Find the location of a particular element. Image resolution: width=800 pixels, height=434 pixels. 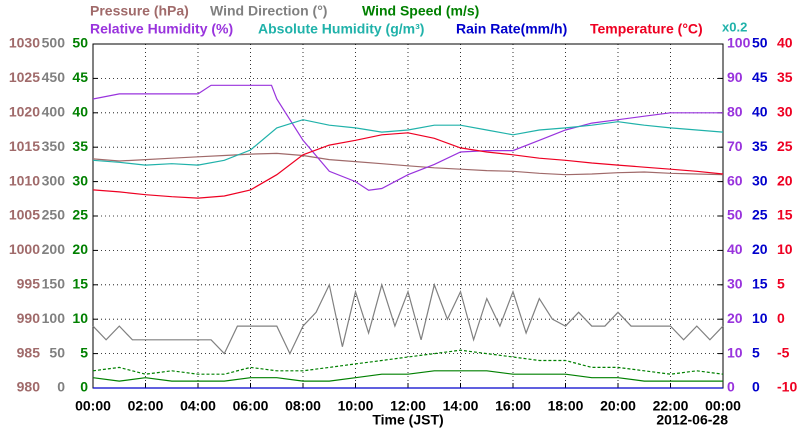

y-tick-label: 400 is located at coordinates (54, 112).